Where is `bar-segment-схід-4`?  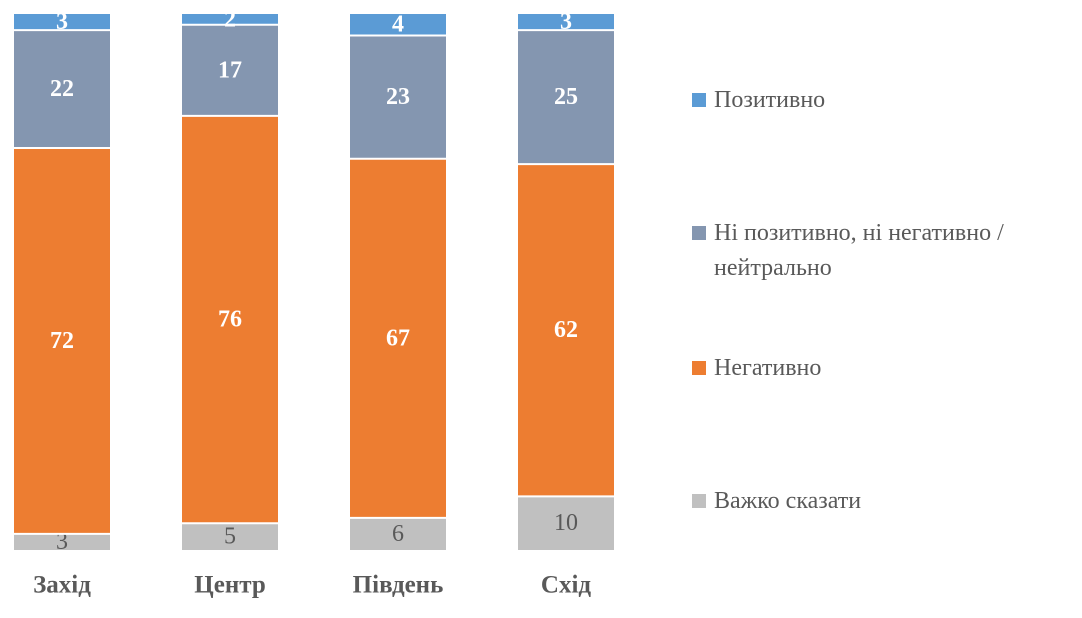
bar-segment-схід-4 is located at coordinates (566, 22).